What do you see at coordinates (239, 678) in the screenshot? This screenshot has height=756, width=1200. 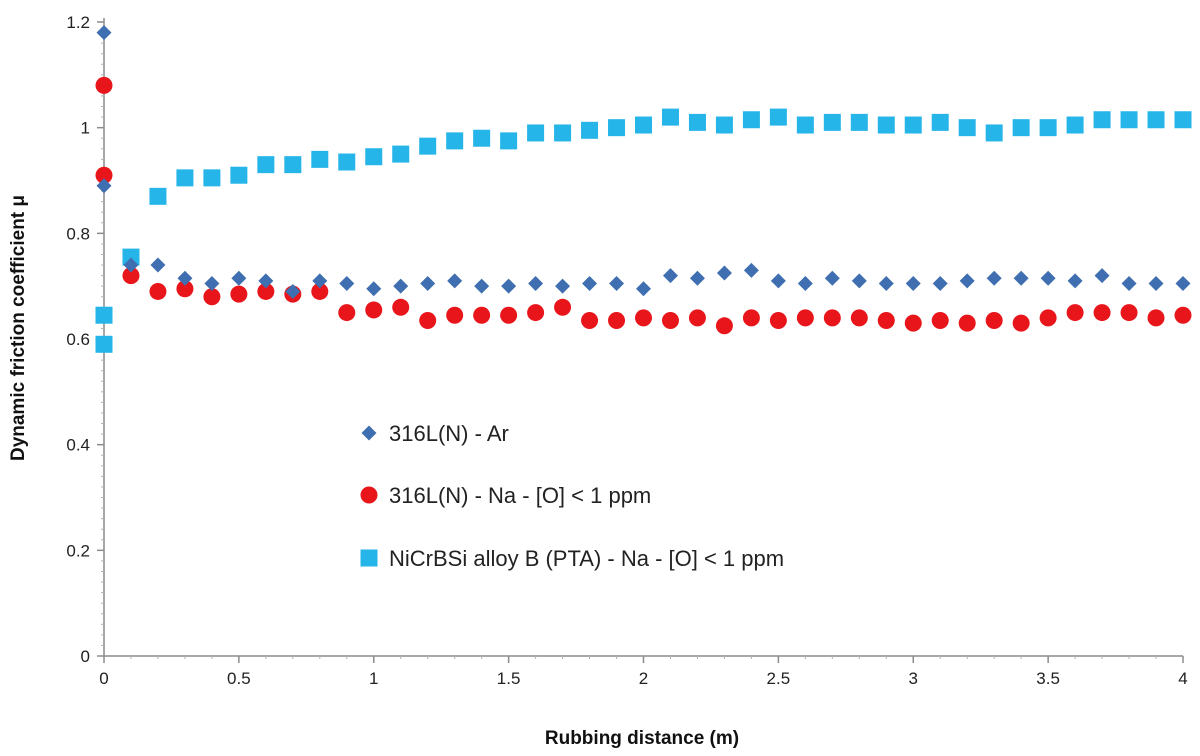 I see `x-tick-label: 0.5` at bounding box center [239, 678].